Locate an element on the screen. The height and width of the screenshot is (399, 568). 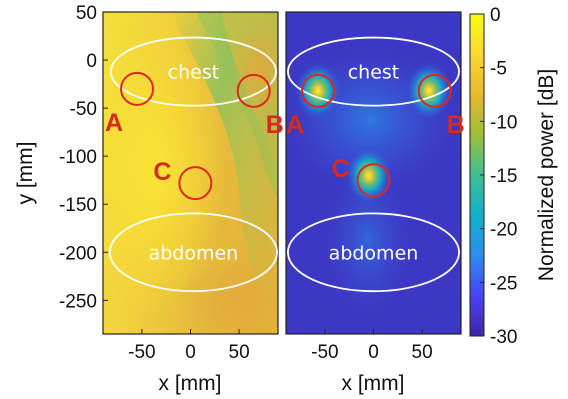
left-marker-C-label: C is located at coordinates (162, 172).